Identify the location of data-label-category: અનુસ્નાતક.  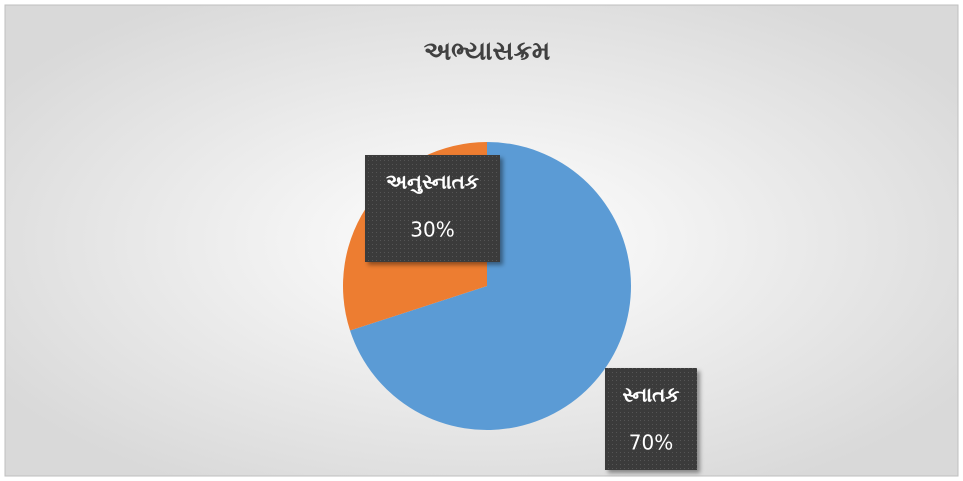
(432, 182).